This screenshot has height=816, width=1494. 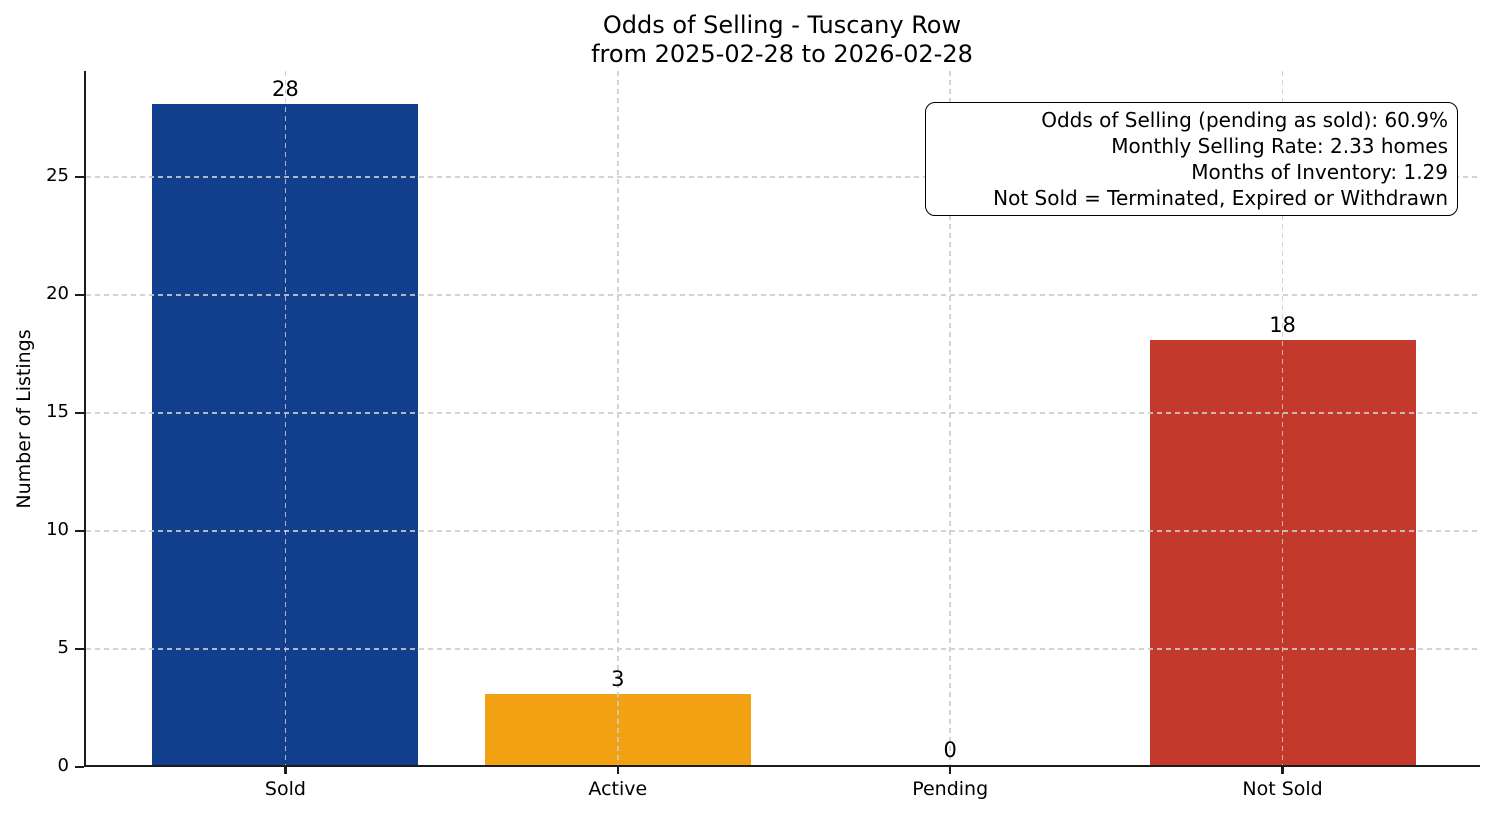 I want to click on bar-value-label: 3, so click(x=618, y=679).